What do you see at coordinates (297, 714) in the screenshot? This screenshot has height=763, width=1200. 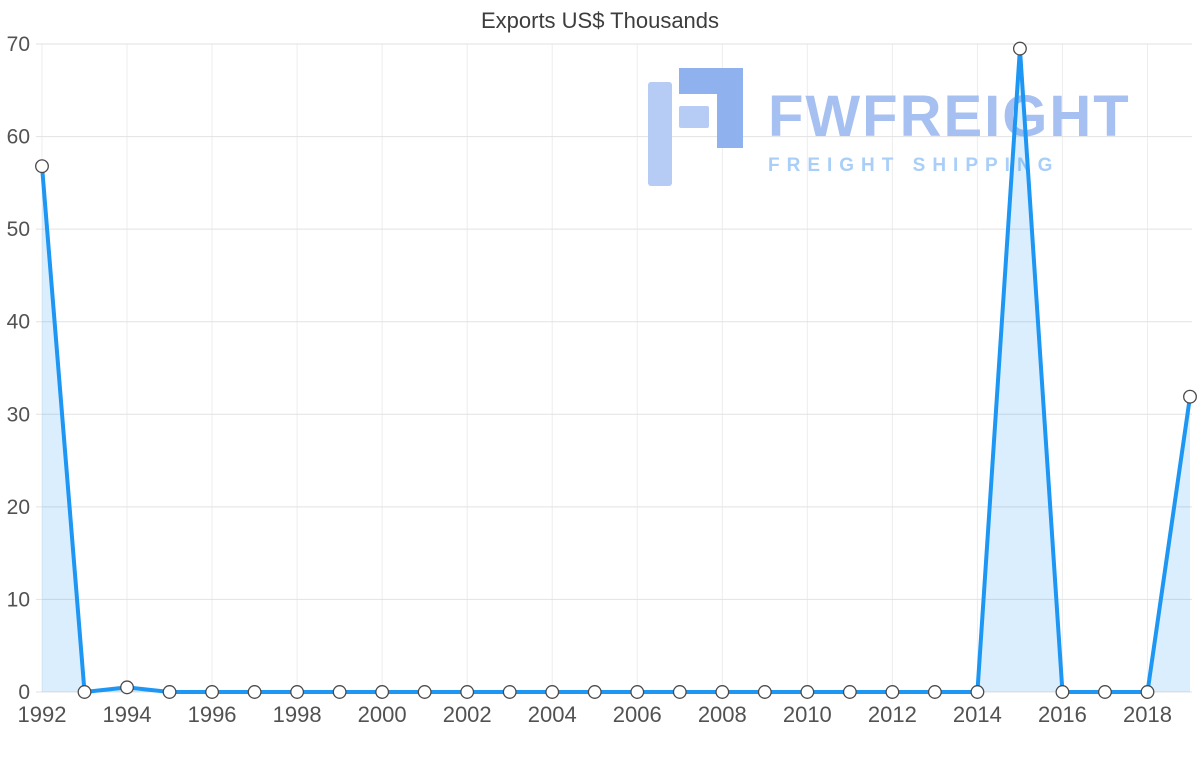 I see `x-tick-label: 1998` at bounding box center [297, 714].